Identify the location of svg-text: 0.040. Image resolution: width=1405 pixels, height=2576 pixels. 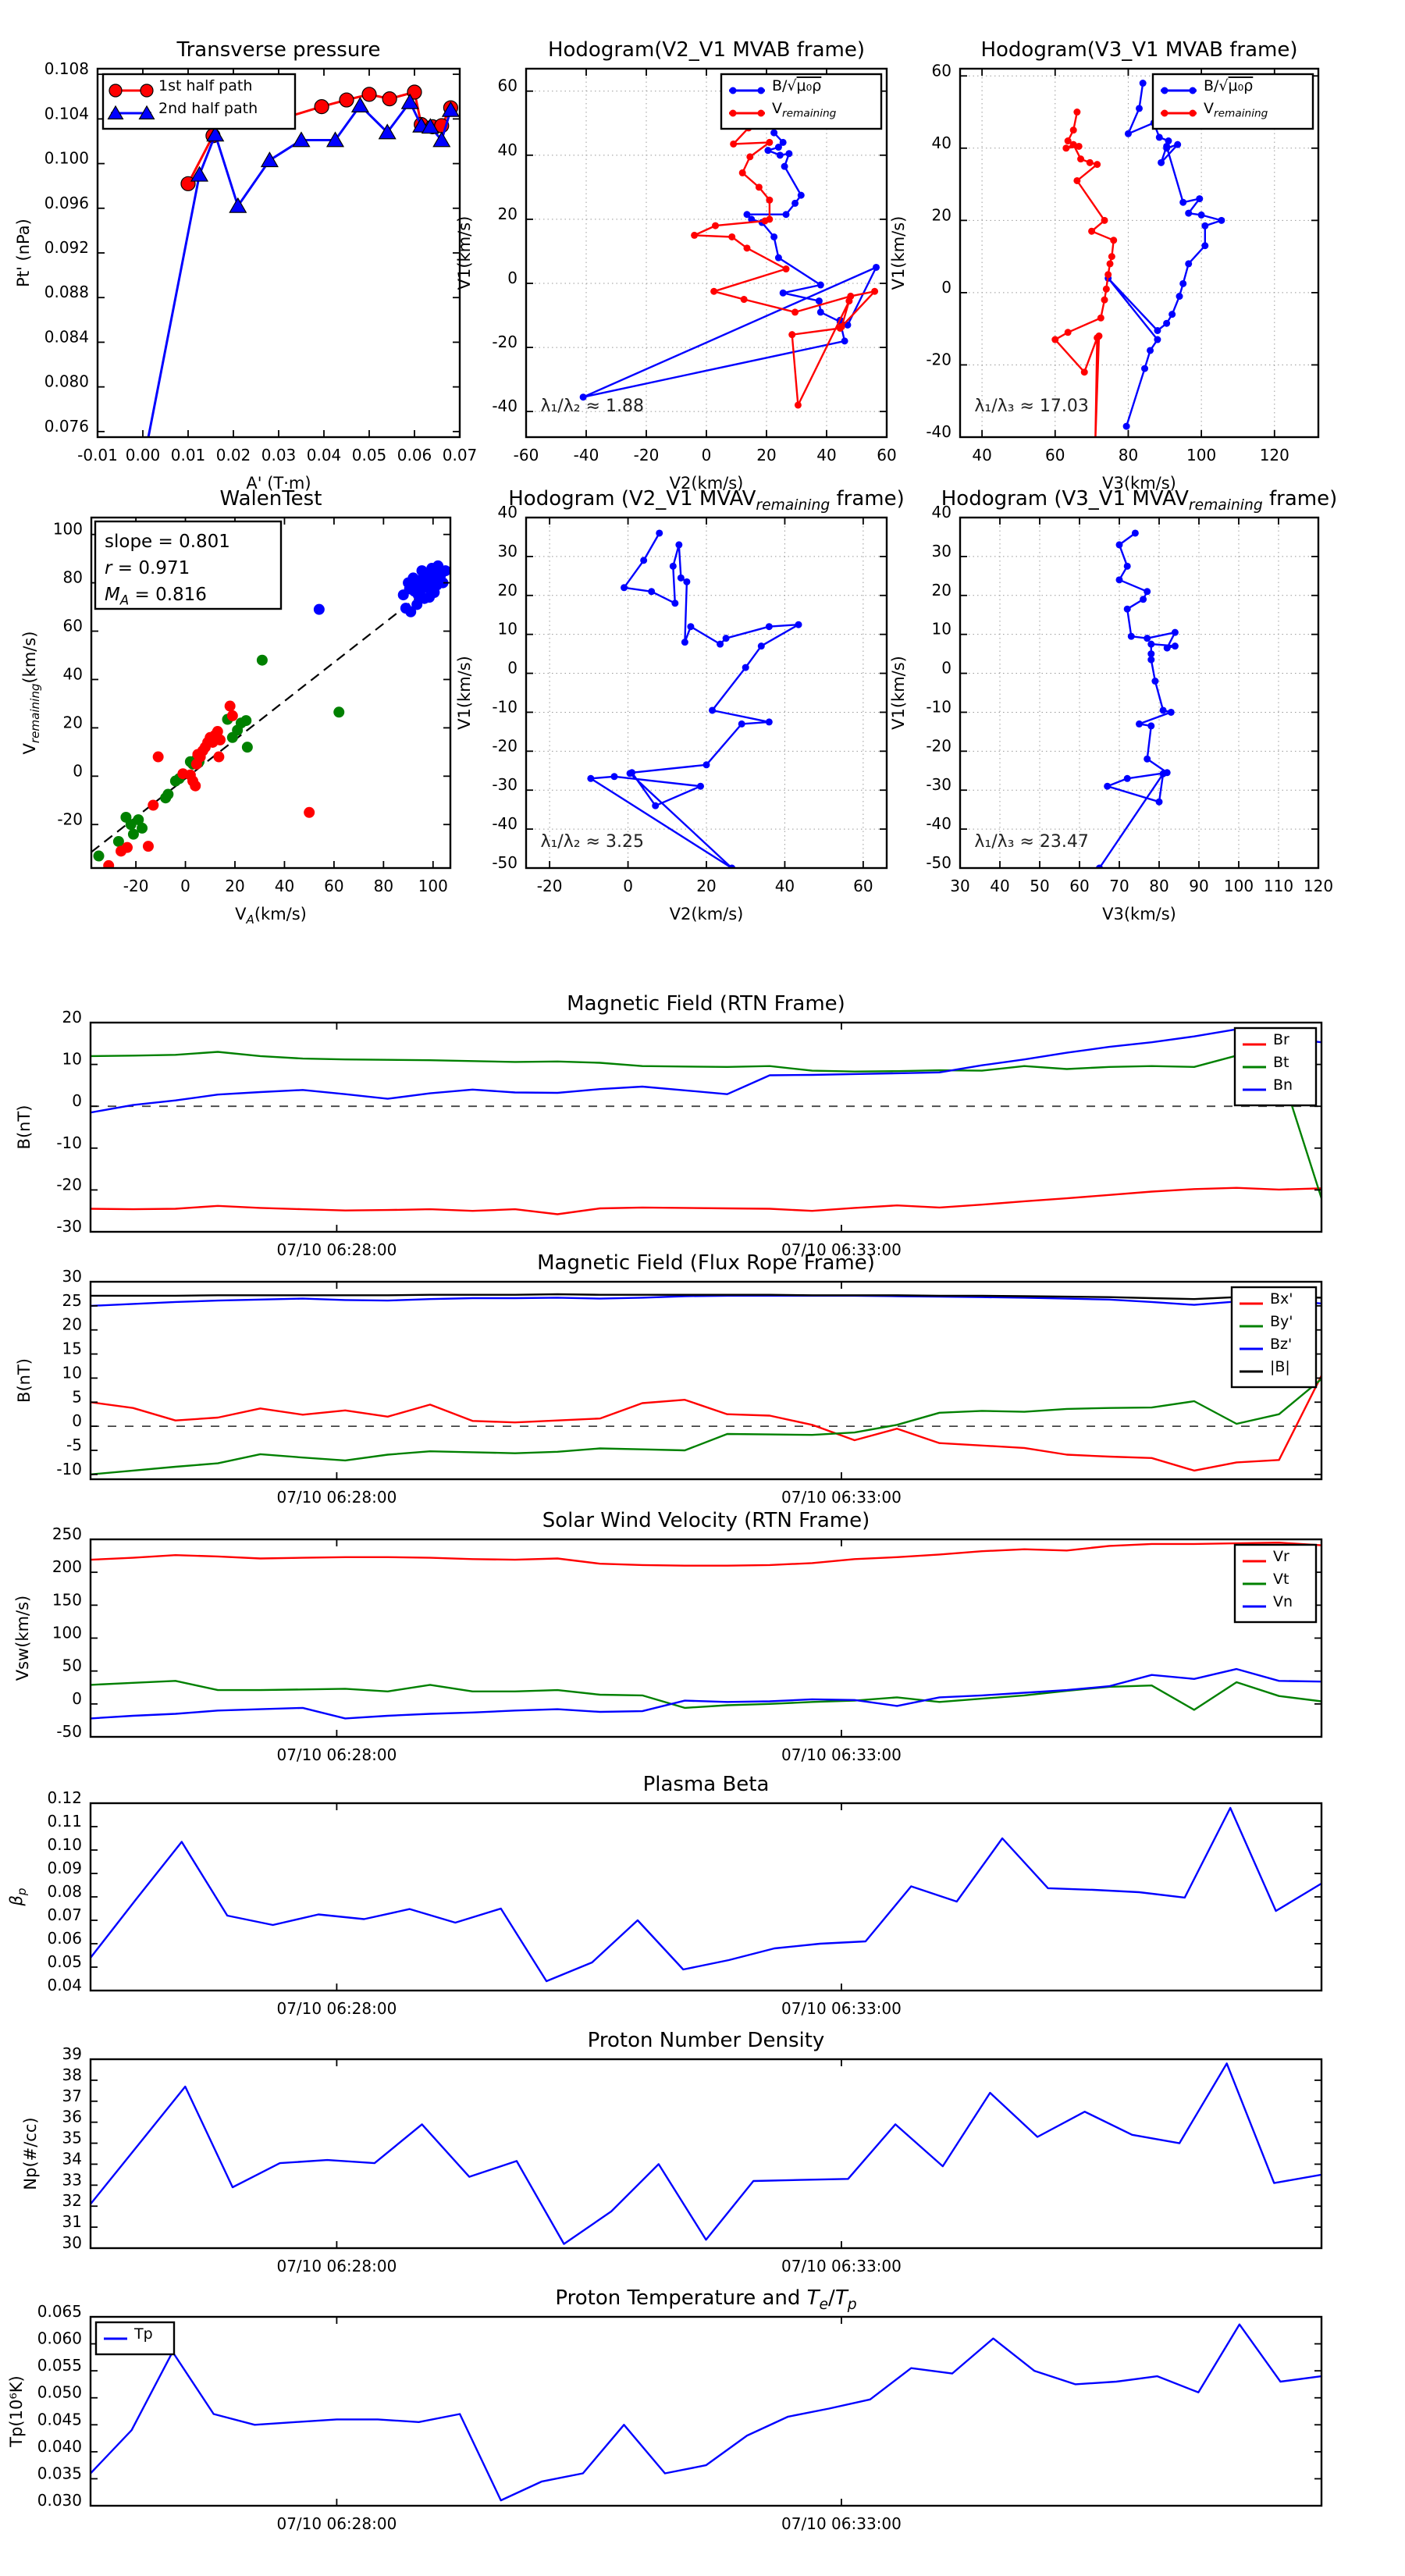
(60, 2446).